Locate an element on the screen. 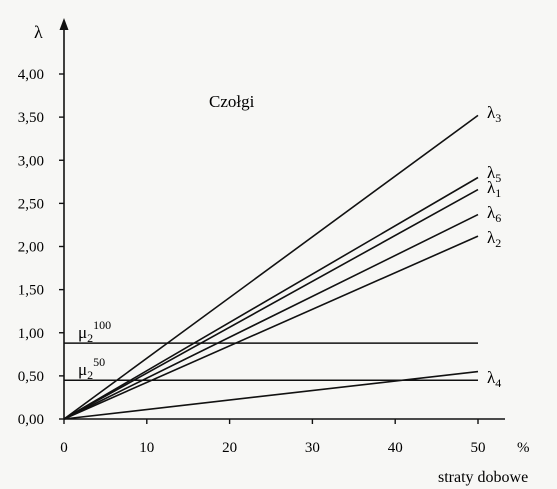 This screenshot has width=557, height=489. x-tick-label: 20 is located at coordinates (229, 448).